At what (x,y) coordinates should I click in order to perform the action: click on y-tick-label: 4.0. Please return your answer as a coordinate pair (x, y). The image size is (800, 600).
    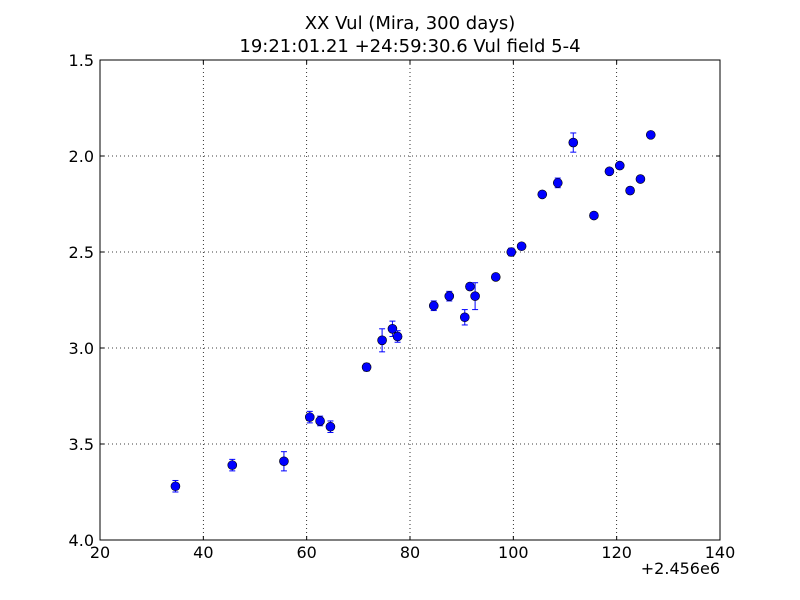
    Looking at the image, I should click on (81, 540).